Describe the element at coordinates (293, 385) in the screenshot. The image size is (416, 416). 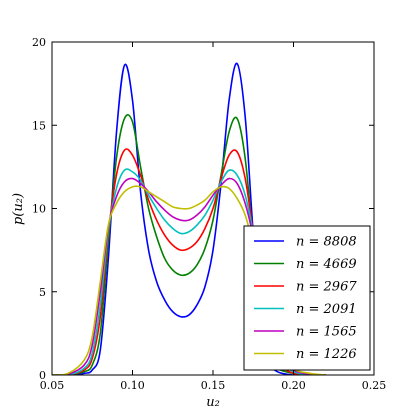
I see `x-tick-label: 0.20` at that location.